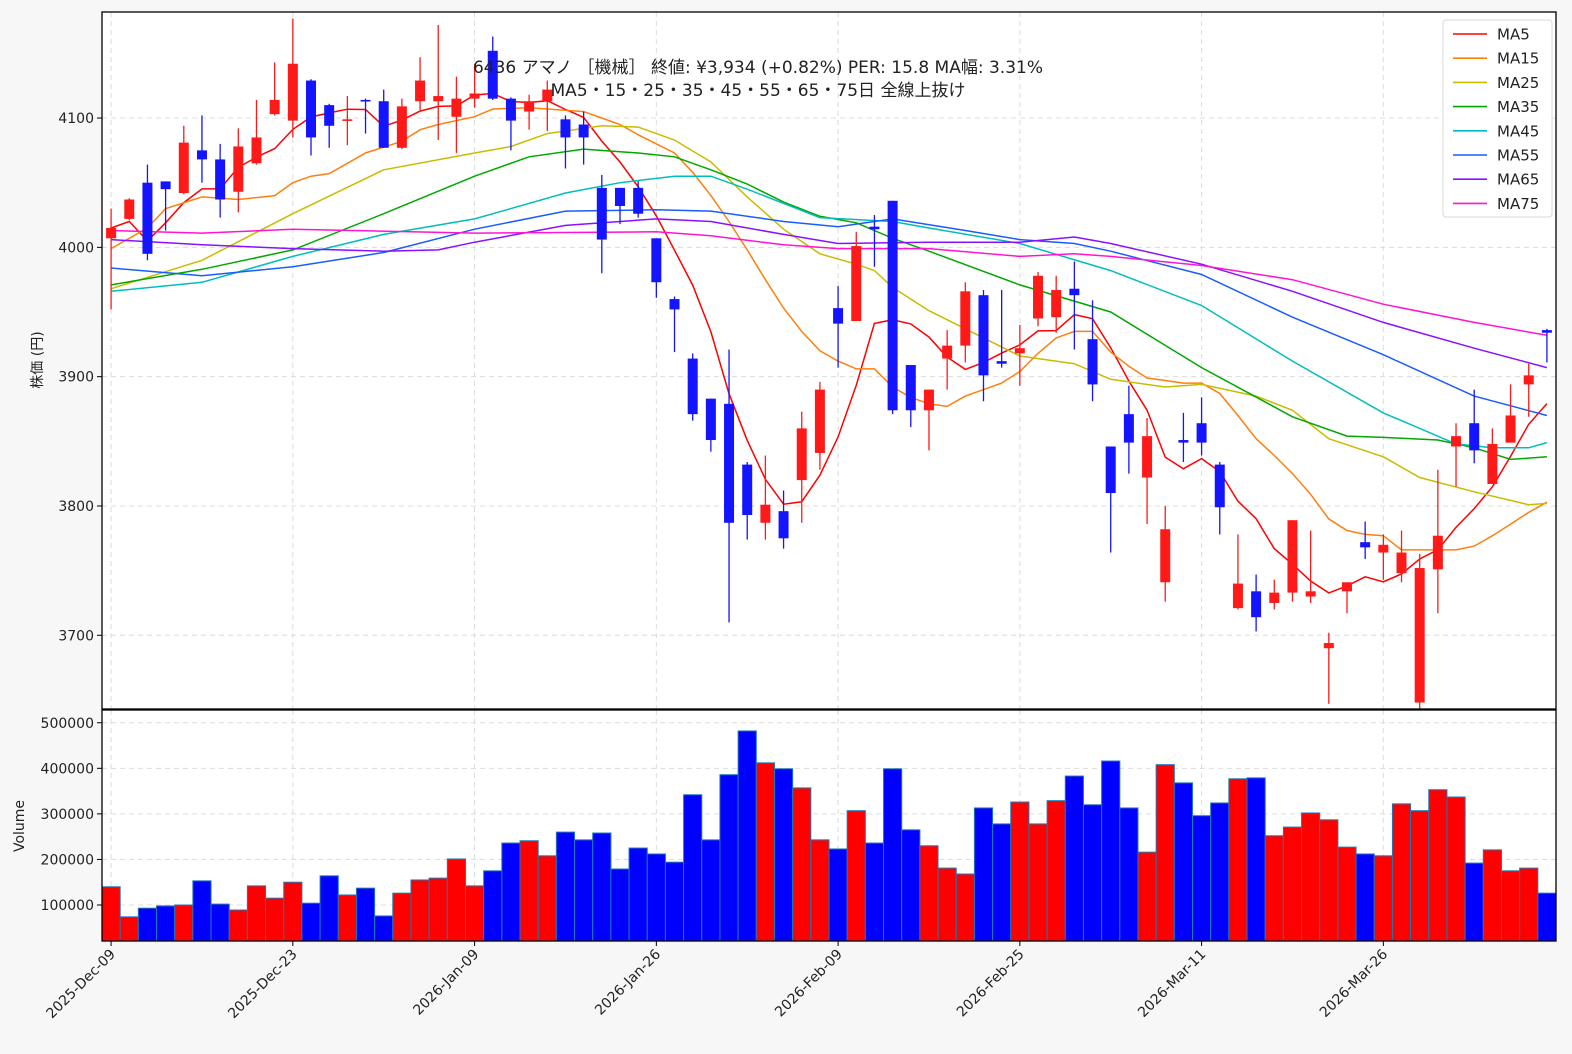  I want to click on volume-tick-label: 300000, so click(67, 815).